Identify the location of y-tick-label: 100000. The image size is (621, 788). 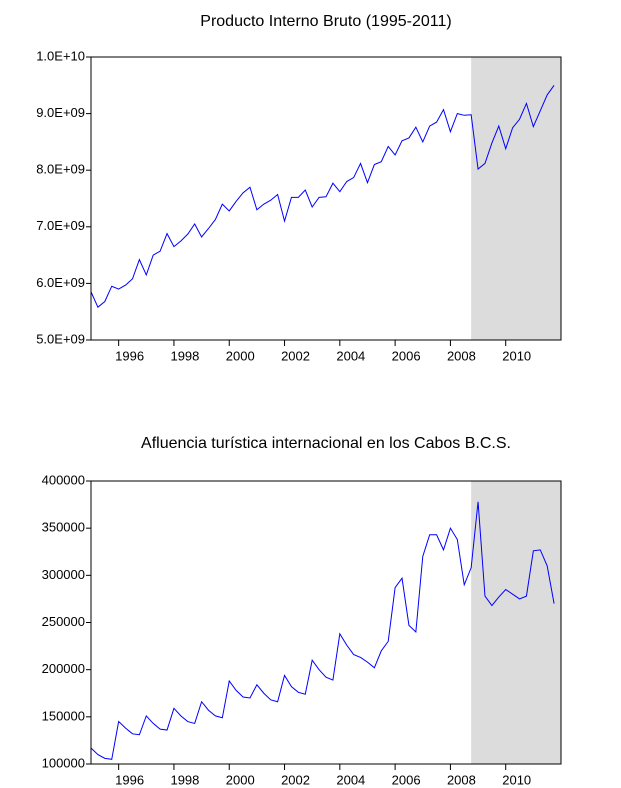
(63, 762).